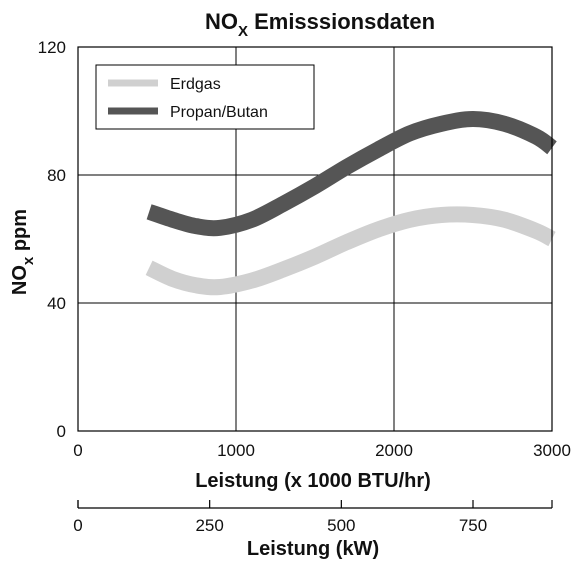  I want to click on legend: Erdgas Propan/Butan, so click(205, 97).